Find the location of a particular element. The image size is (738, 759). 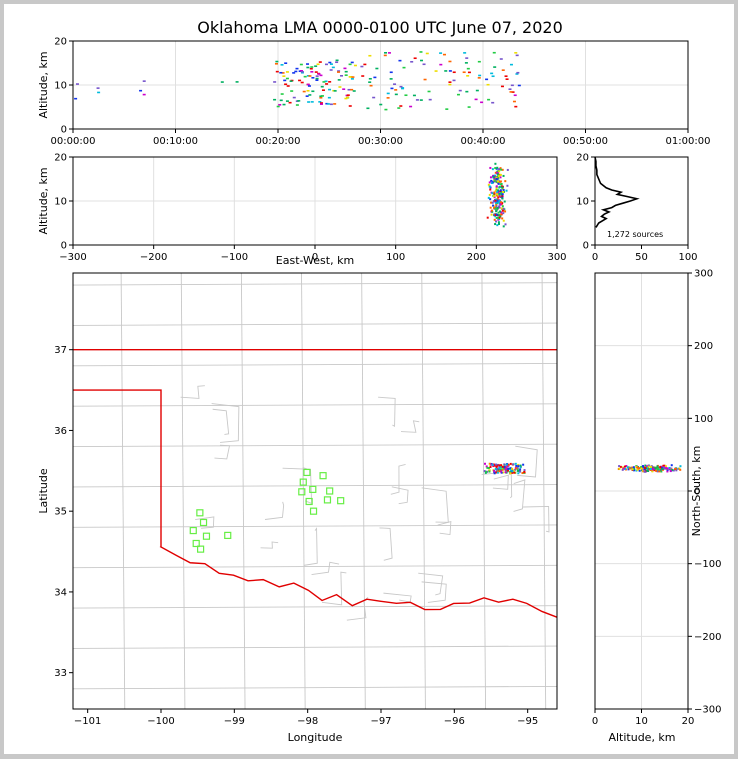

x-tick-label: −100 is located at coordinates (160, 721).